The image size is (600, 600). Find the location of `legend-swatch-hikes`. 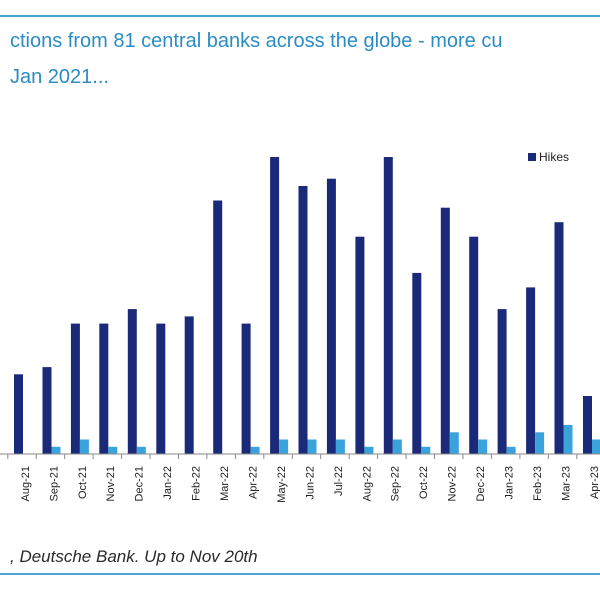

legend-swatch-hikes is located at coordinates (532, 157).